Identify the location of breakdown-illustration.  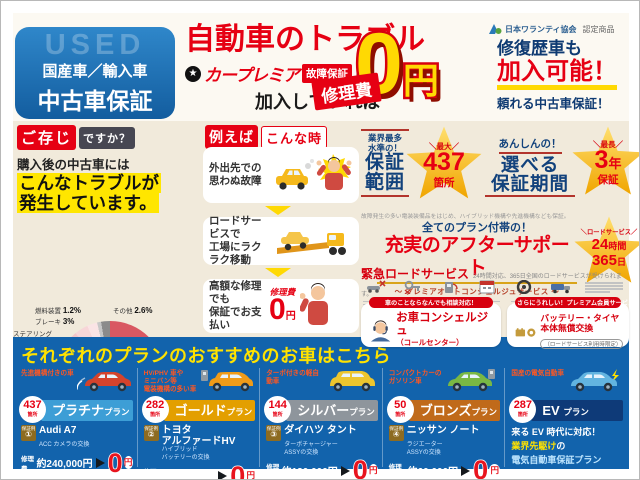
(314, 172).